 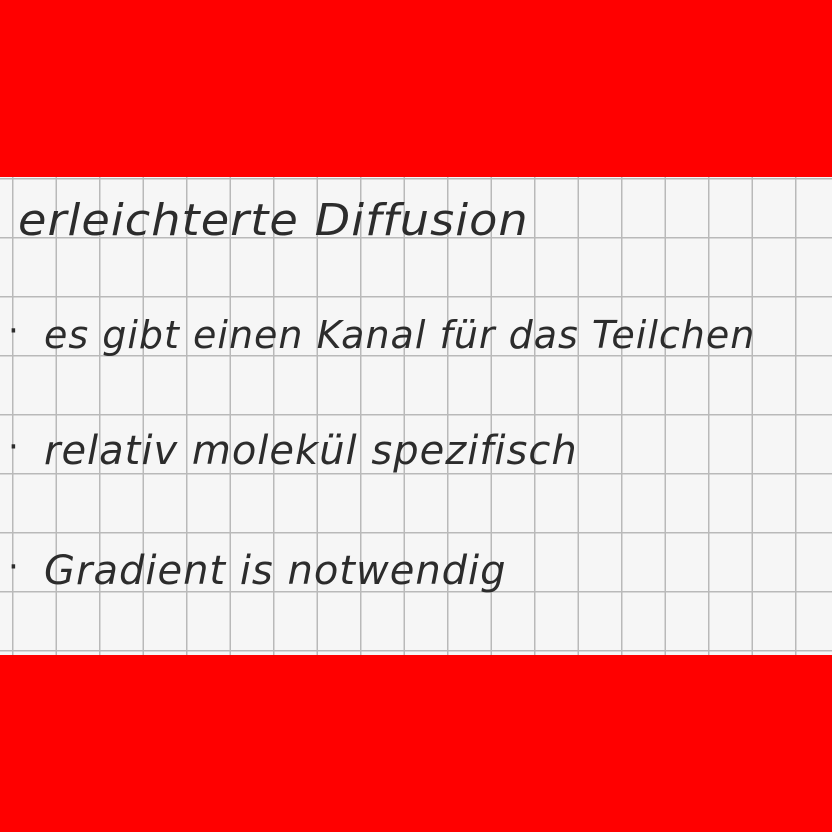 What do you see at coordinates (273, 220) in the screenshot?
I see `note-title: erleichterte Diffusion` at bounding box center [273, 220].